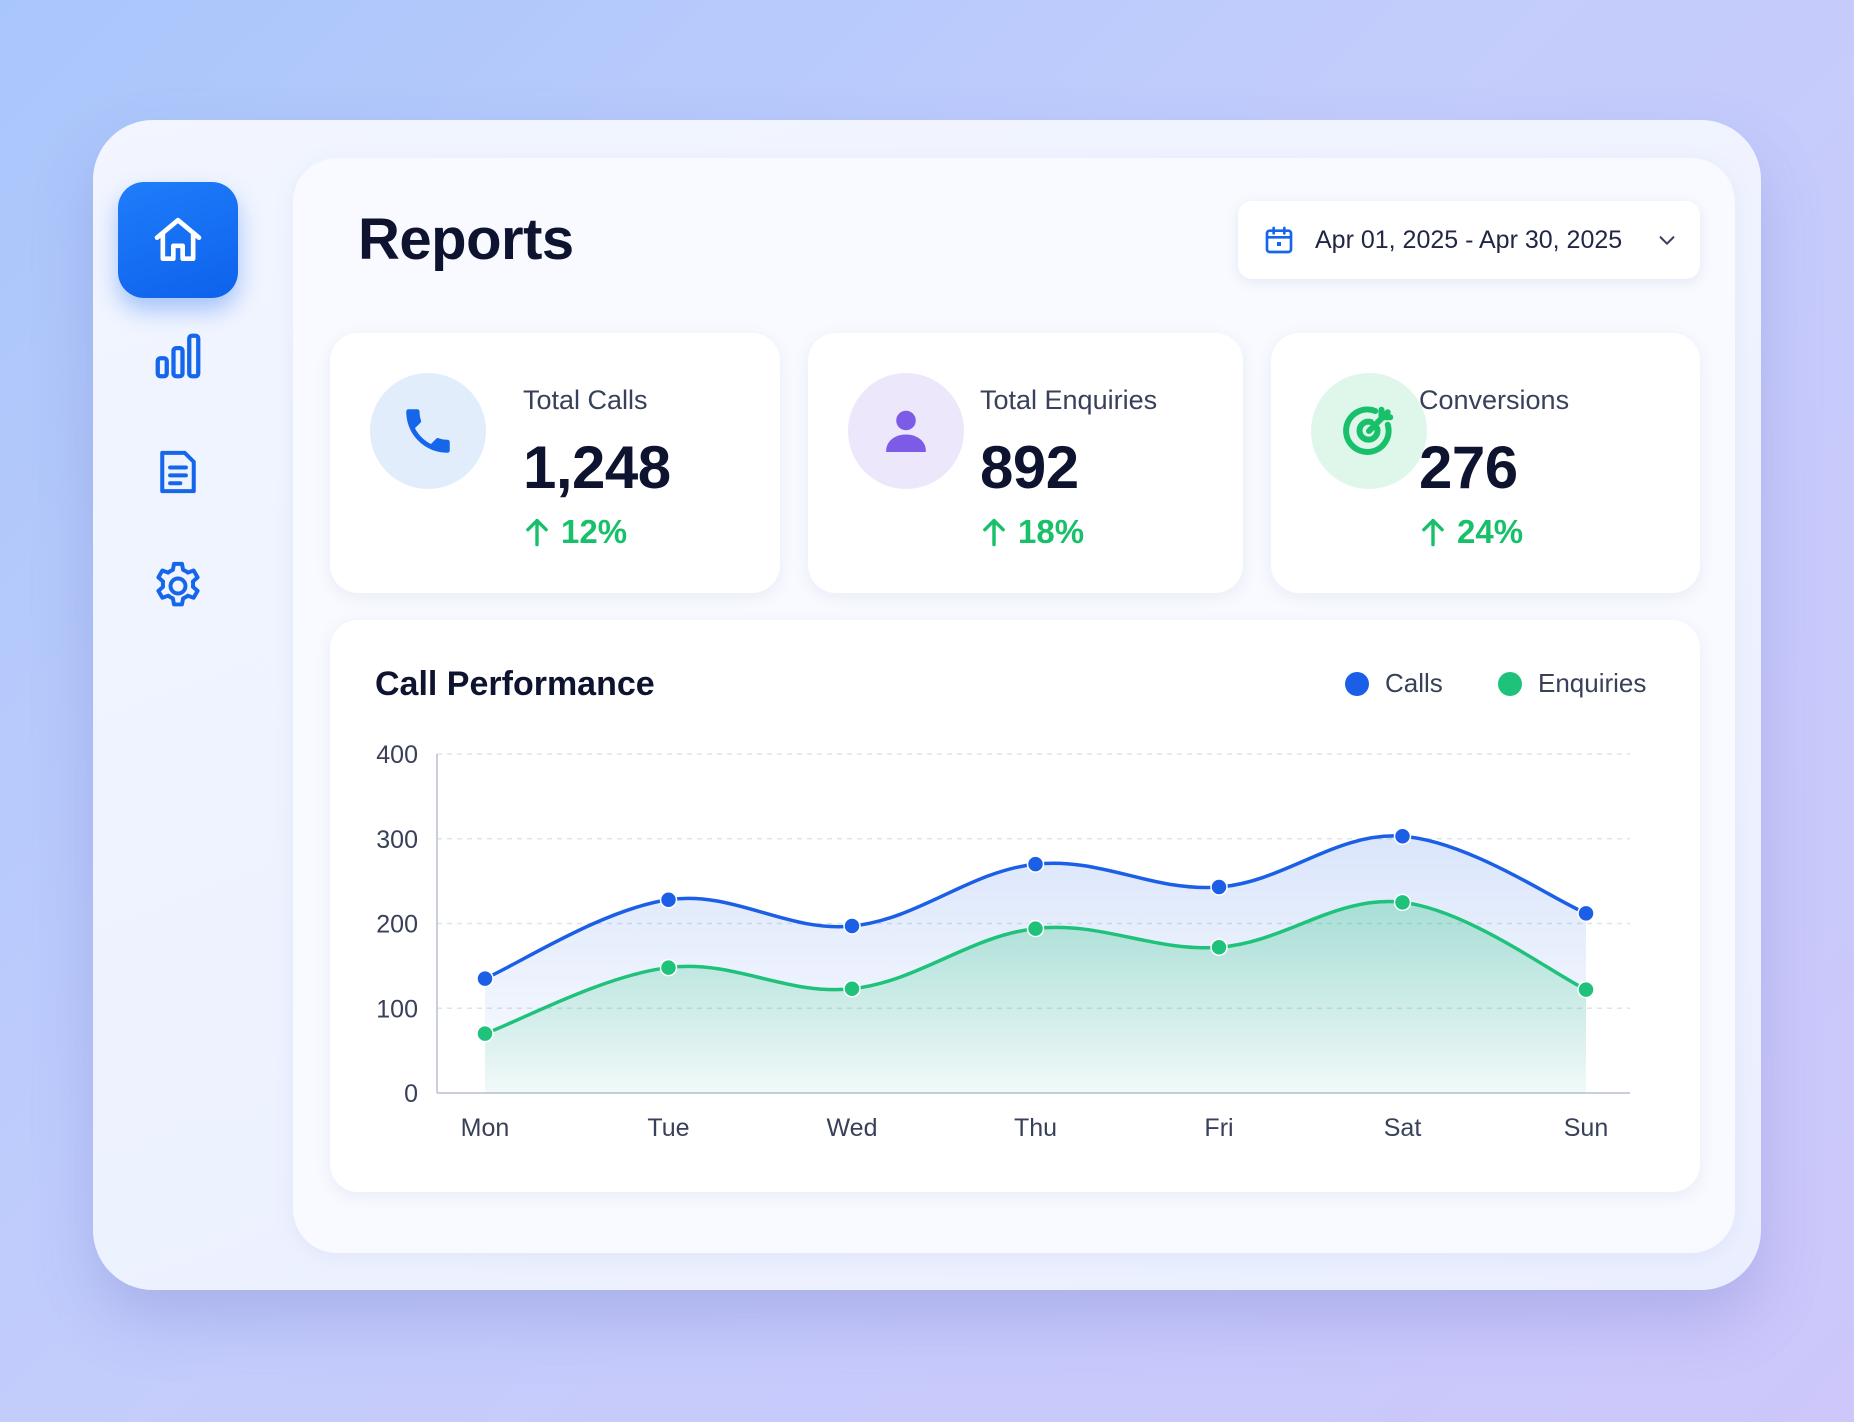  I want to click on stat-change: 12%, so click(594, 531).